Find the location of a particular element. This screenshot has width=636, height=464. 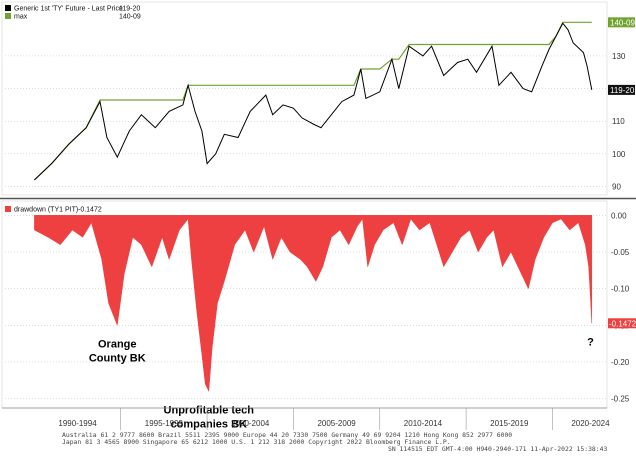

drawdown-annotation-line: companies BK is located at coordinates (209, 424).